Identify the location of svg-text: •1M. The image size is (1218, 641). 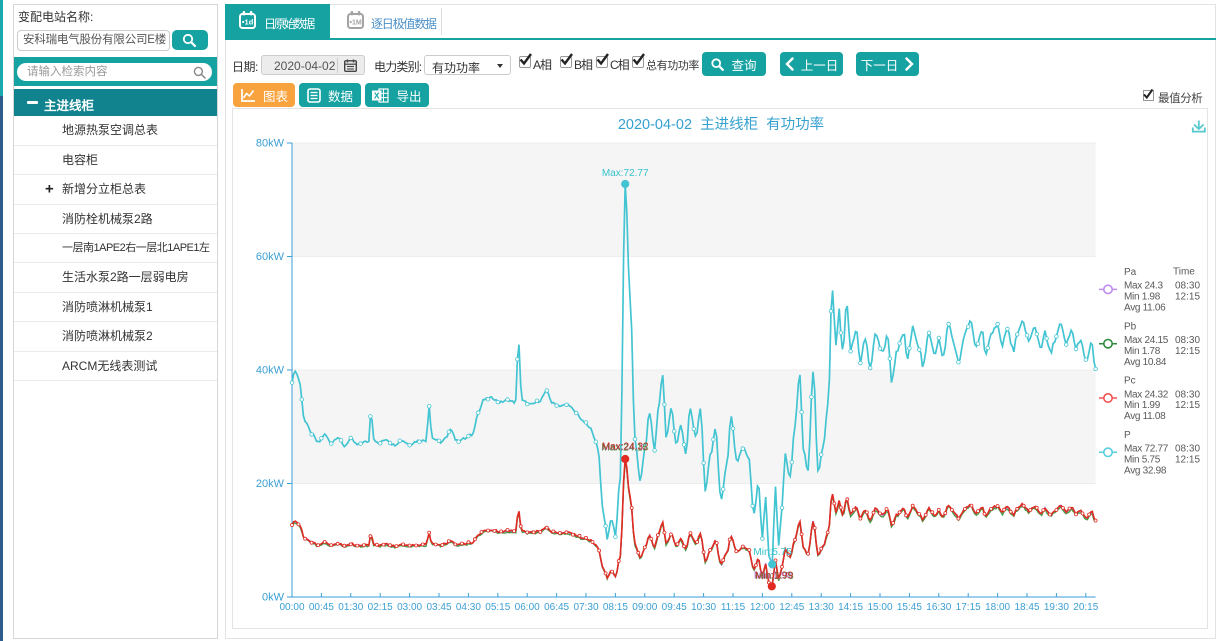
(356, 23).